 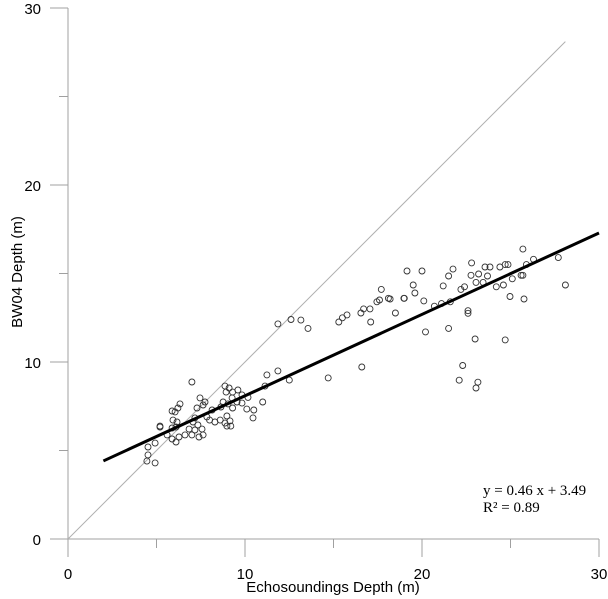 What do you see at coordinates (511, 508) in the screenshot?
I see `r-squared: R² = 0.89` at bounding box center [511, 508].